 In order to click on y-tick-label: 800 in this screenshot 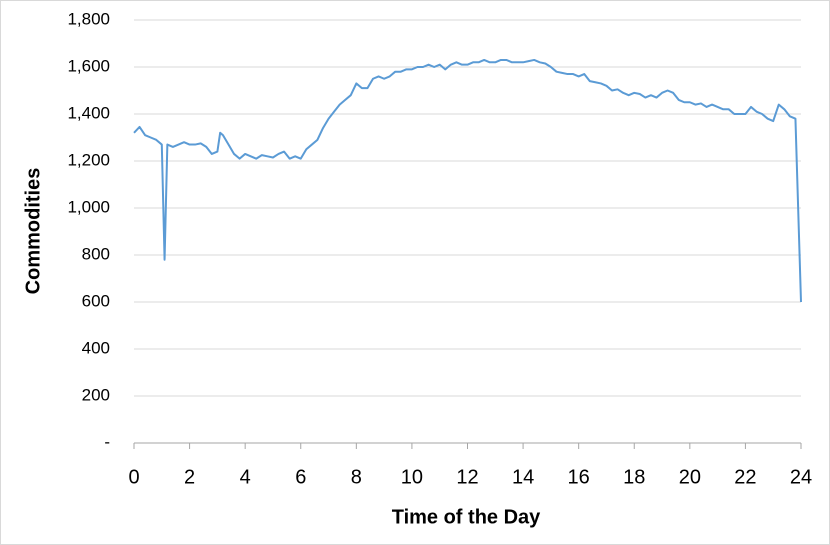, I will do `click(96, 253)`.